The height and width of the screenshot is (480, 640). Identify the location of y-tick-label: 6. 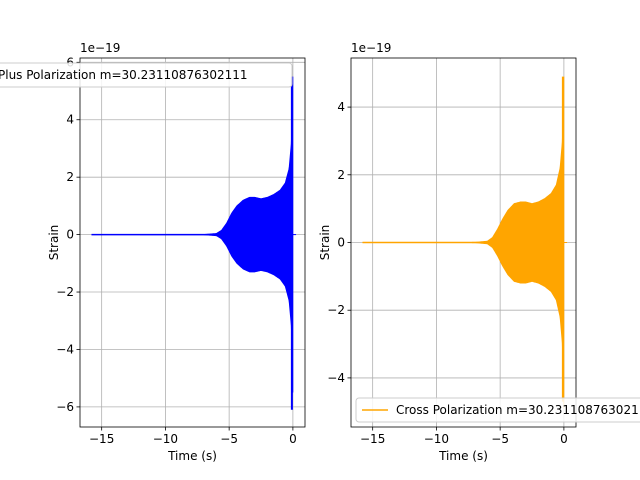
(70, 62).